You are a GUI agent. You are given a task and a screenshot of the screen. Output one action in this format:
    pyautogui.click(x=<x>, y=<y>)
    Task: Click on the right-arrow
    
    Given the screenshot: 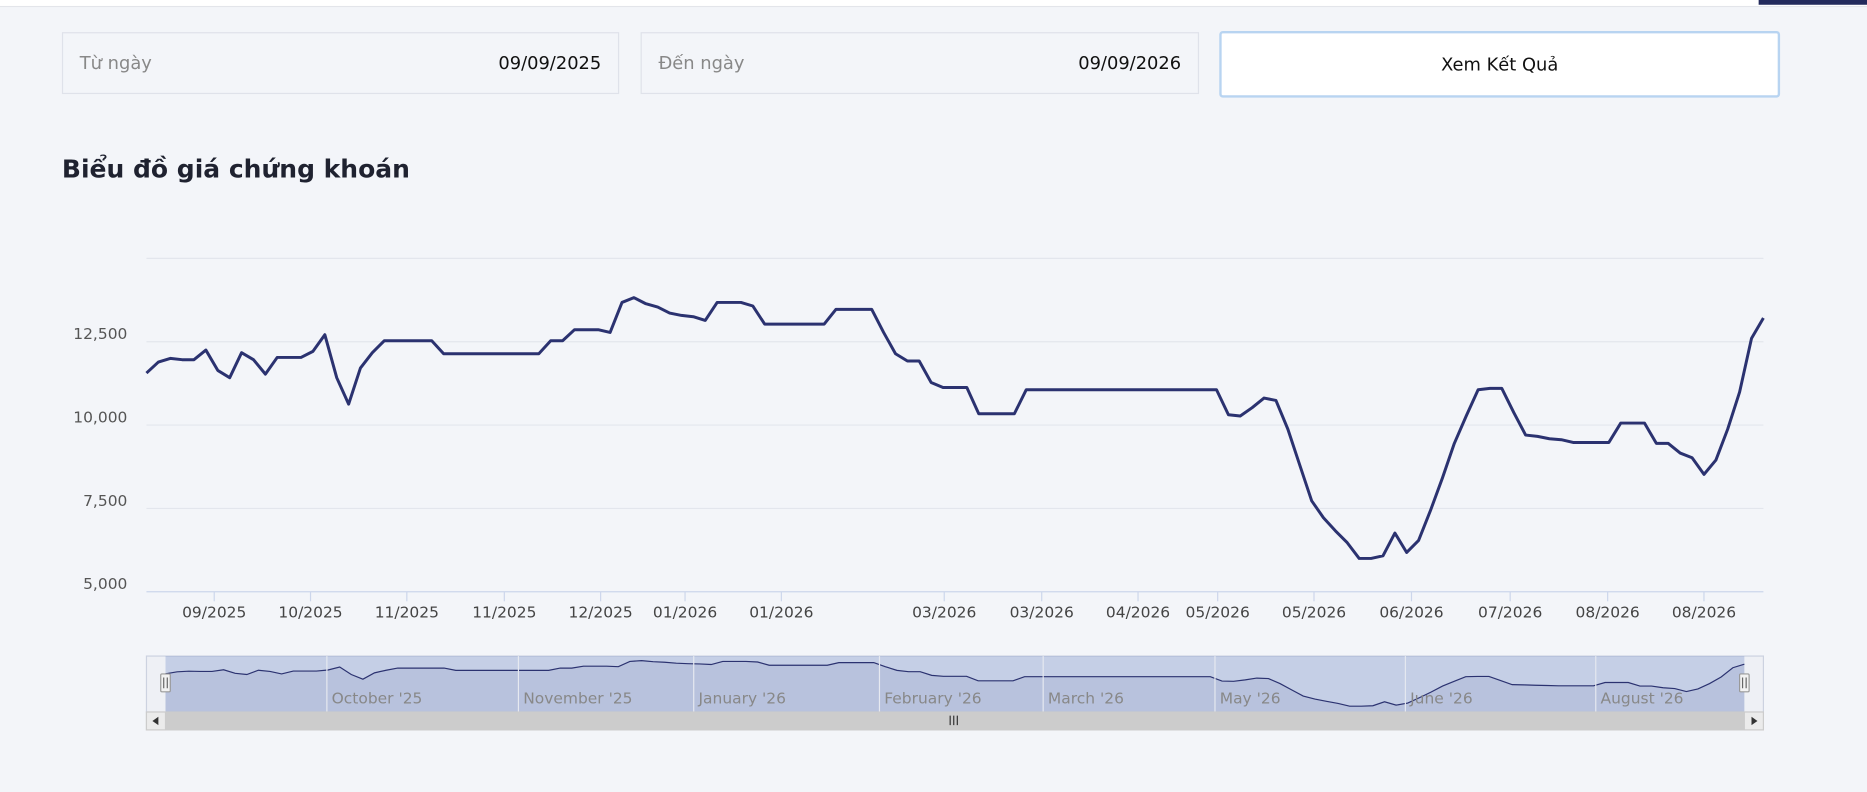 What is the action you would take?
    pyautogui.click(x=1754, y=721)
    